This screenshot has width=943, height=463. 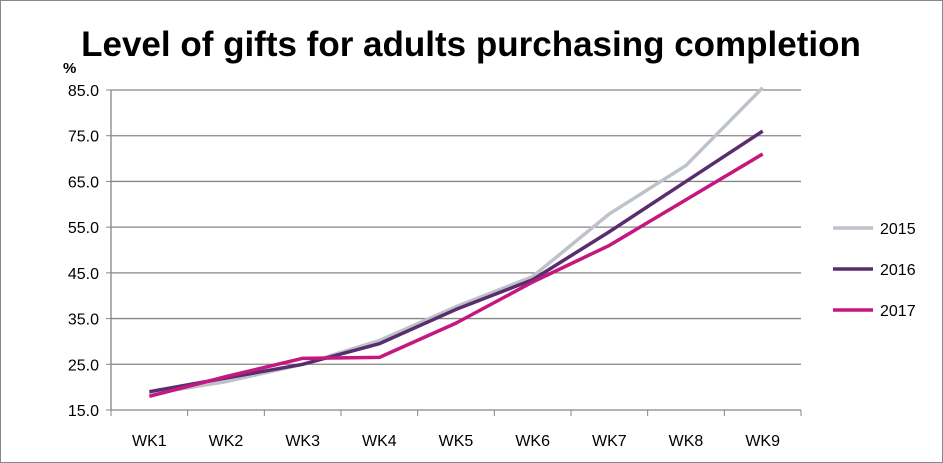 What do you see at coordinates (83, 320) in the screenshot?
I see `y-tick-label: 35.0` at bounding box center [83, 320].